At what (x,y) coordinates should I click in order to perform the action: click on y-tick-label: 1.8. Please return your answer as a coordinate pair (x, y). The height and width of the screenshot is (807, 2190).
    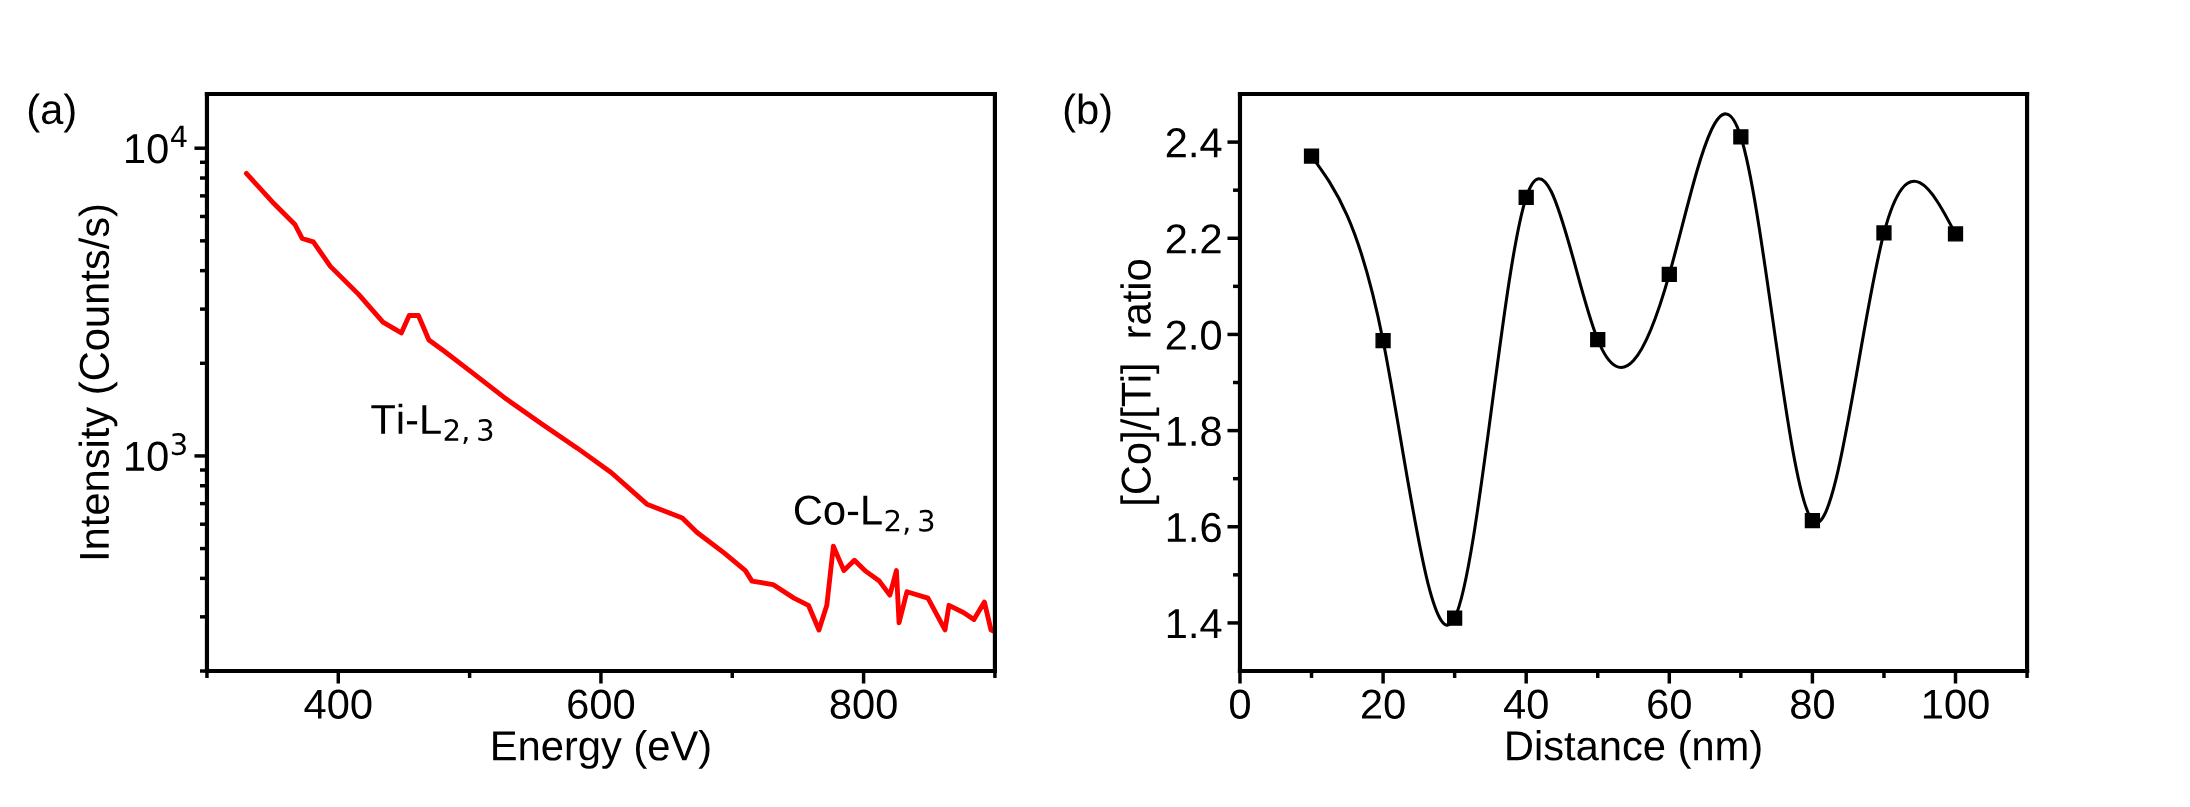
    Looking at the image, I should click on (1194, 431).